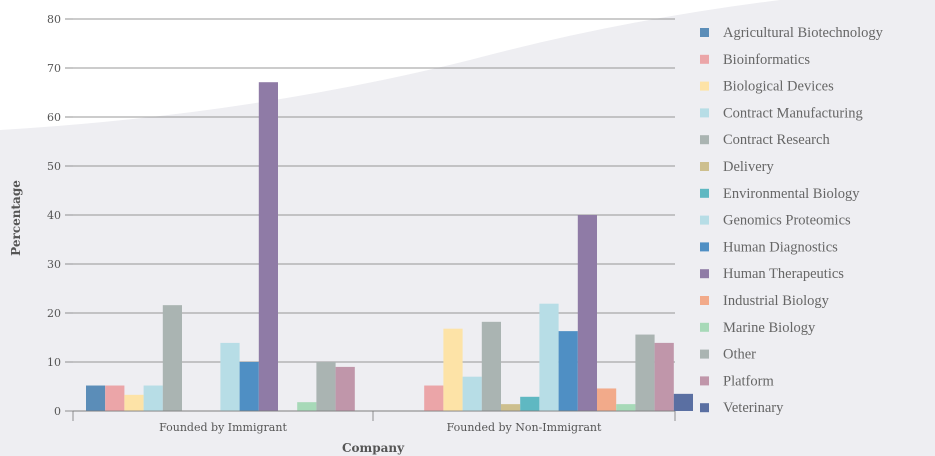 Image resolution: width=935 pixels, height=456 pixels. I want to click on y-tick-label: 70, so click(54, 68).